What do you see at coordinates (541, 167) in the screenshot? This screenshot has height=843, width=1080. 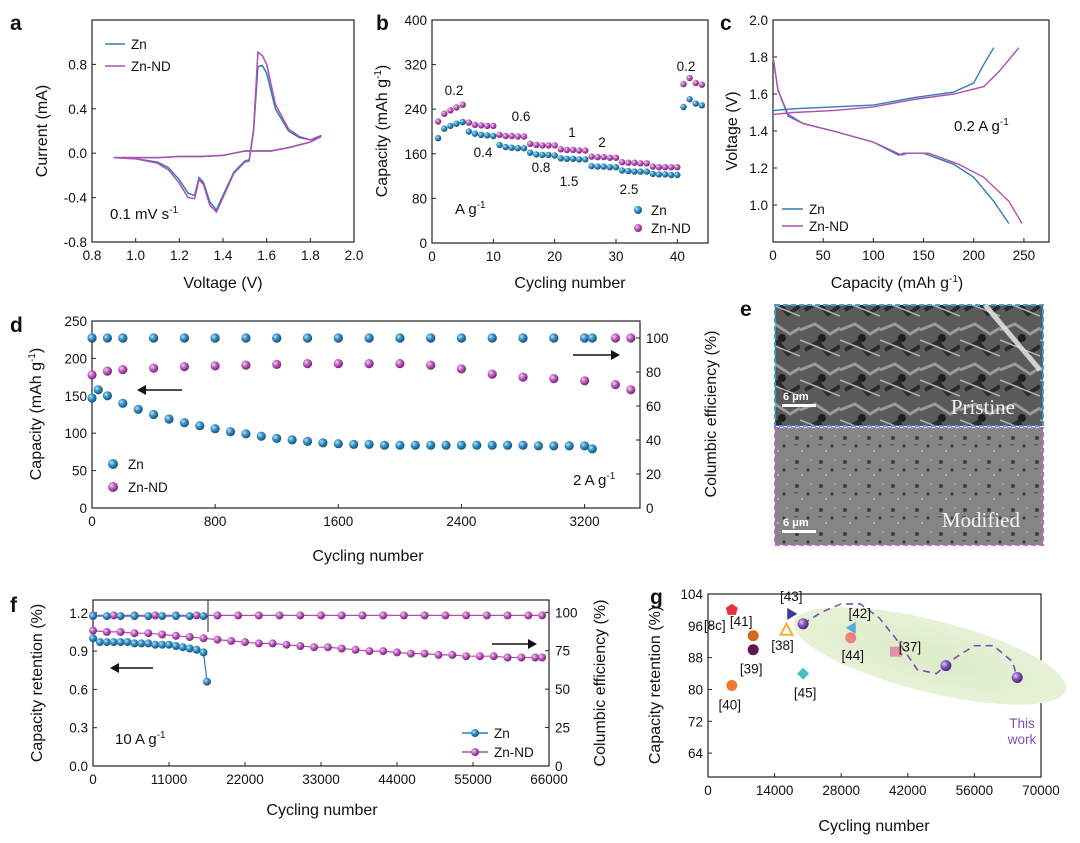 I see `rate-label: 0.8` at bounding box center [541, 167].